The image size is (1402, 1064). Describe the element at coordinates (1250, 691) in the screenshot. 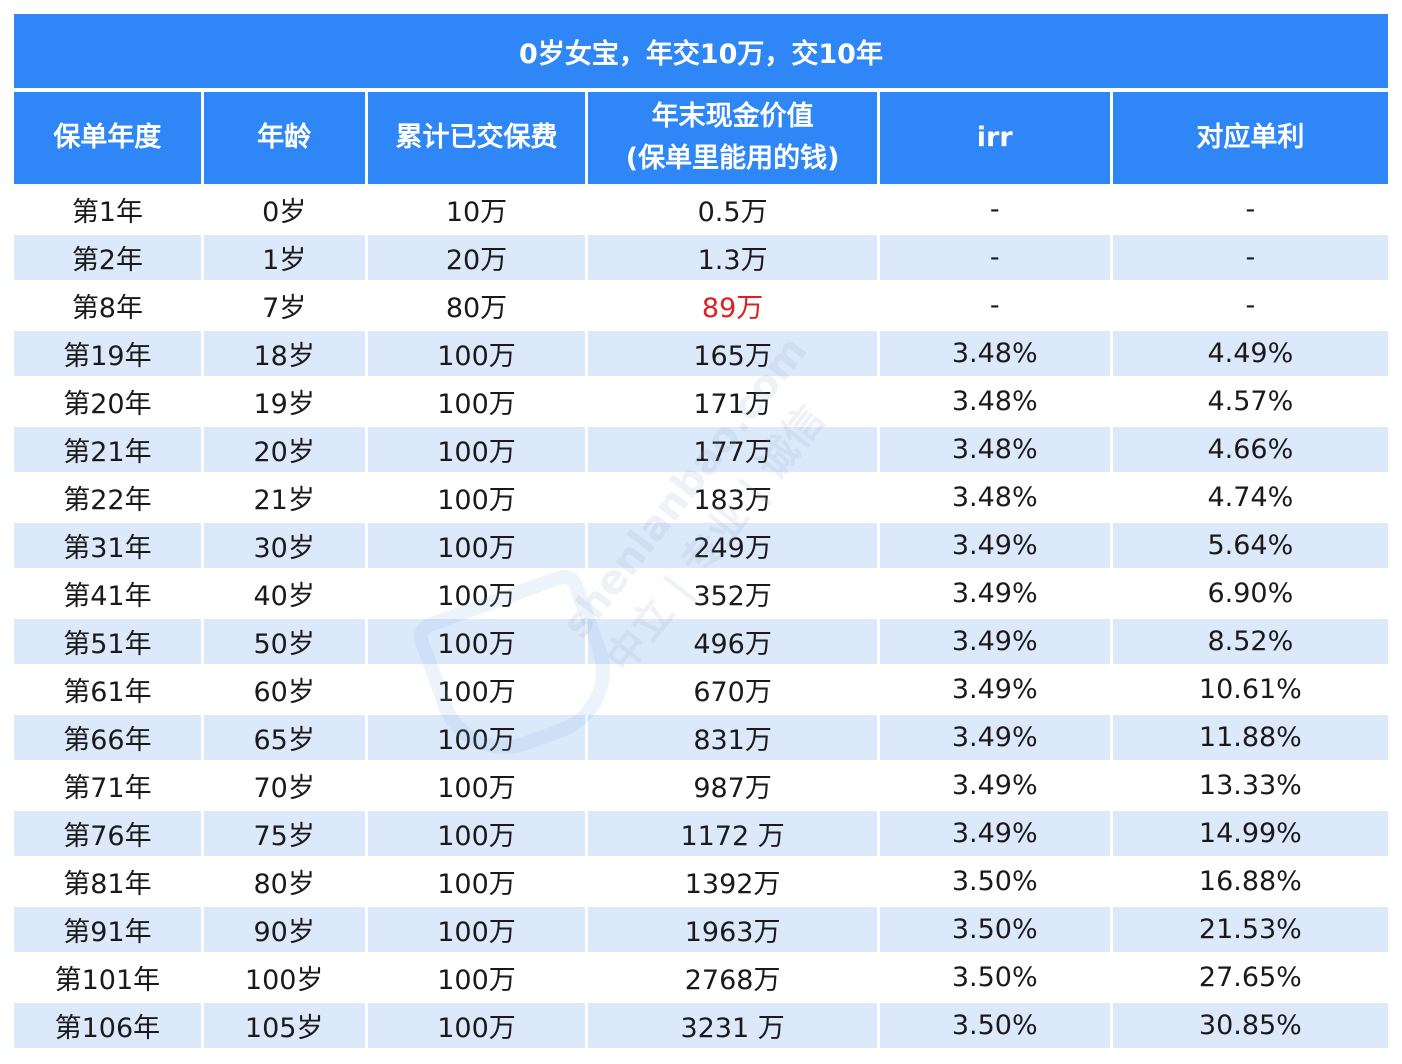

I see `cell-simple-interest: 10.61%` at that location.